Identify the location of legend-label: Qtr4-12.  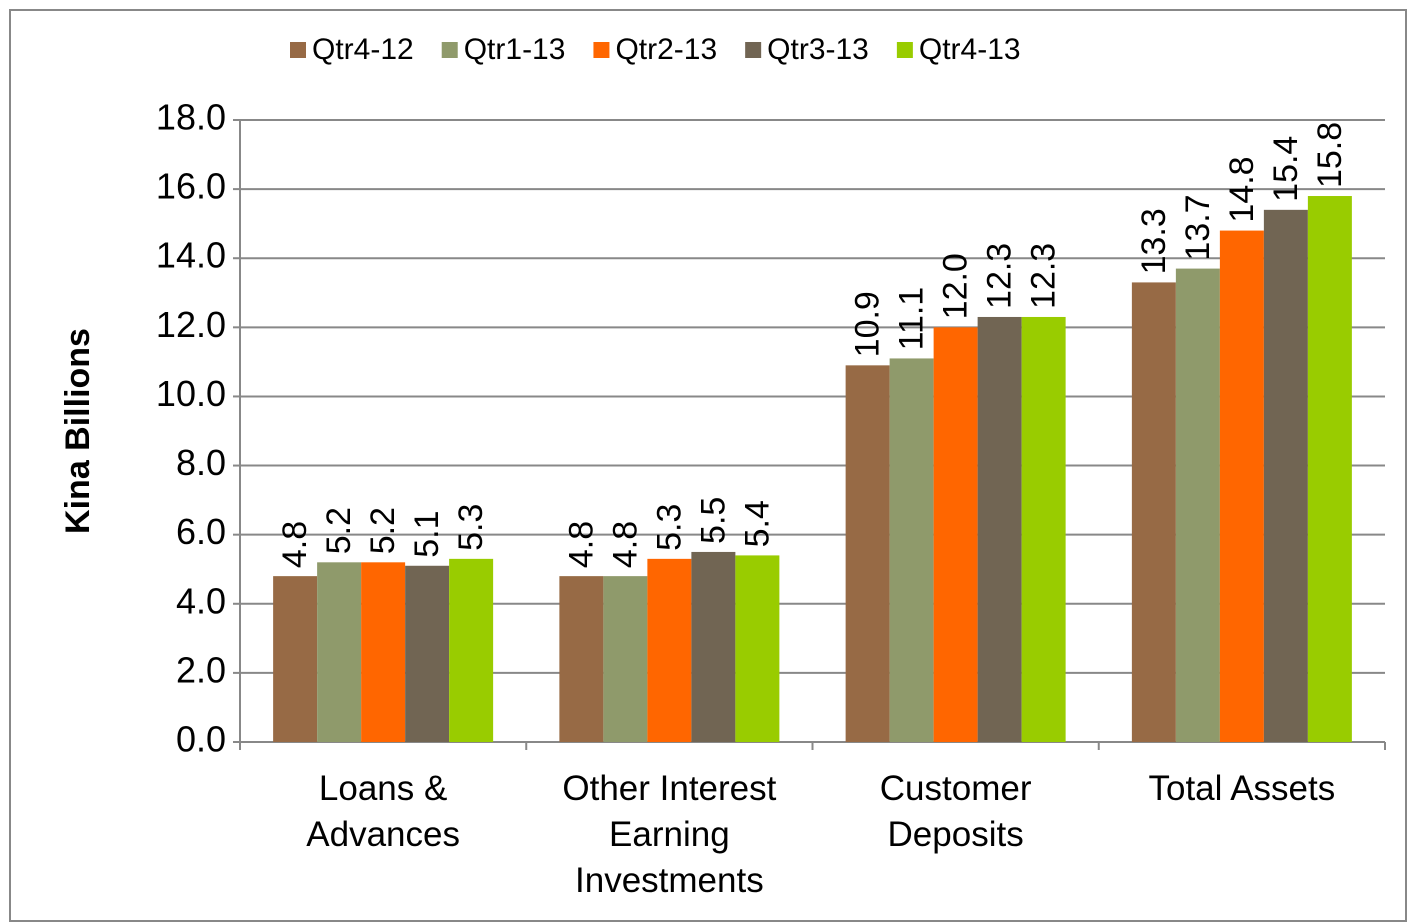
(363, 49).